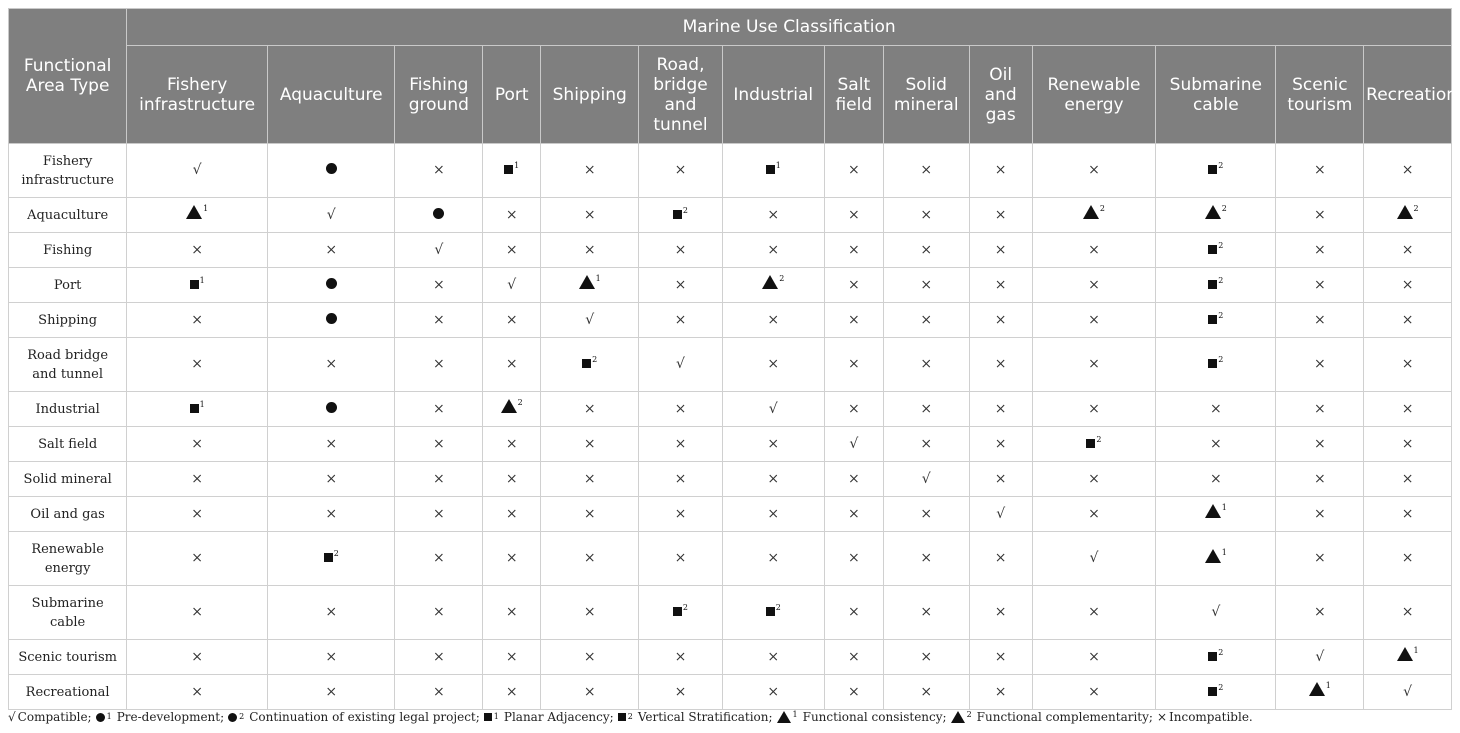 The height and width of the screenshot is (733, 1460). What do you see at coordinates (67, 250) in the screenshot?
I see `row-label-fishing: Fishing` at bounding box center [67, 250].